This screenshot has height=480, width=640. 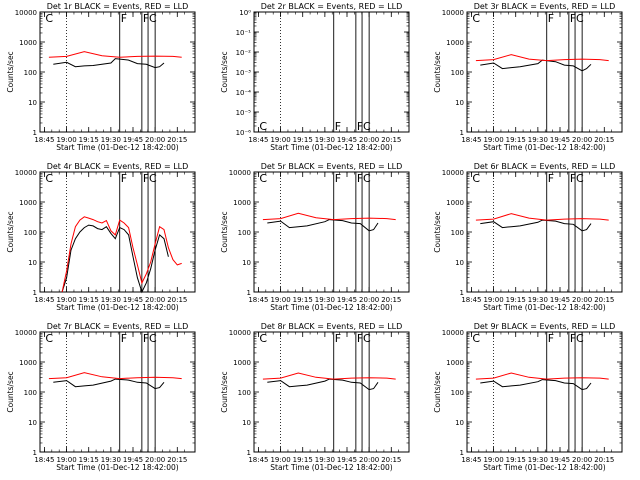 I want to click on panel-title: Det 3r BLACK = Events, RED = LLD, so click(x=545, y=6).